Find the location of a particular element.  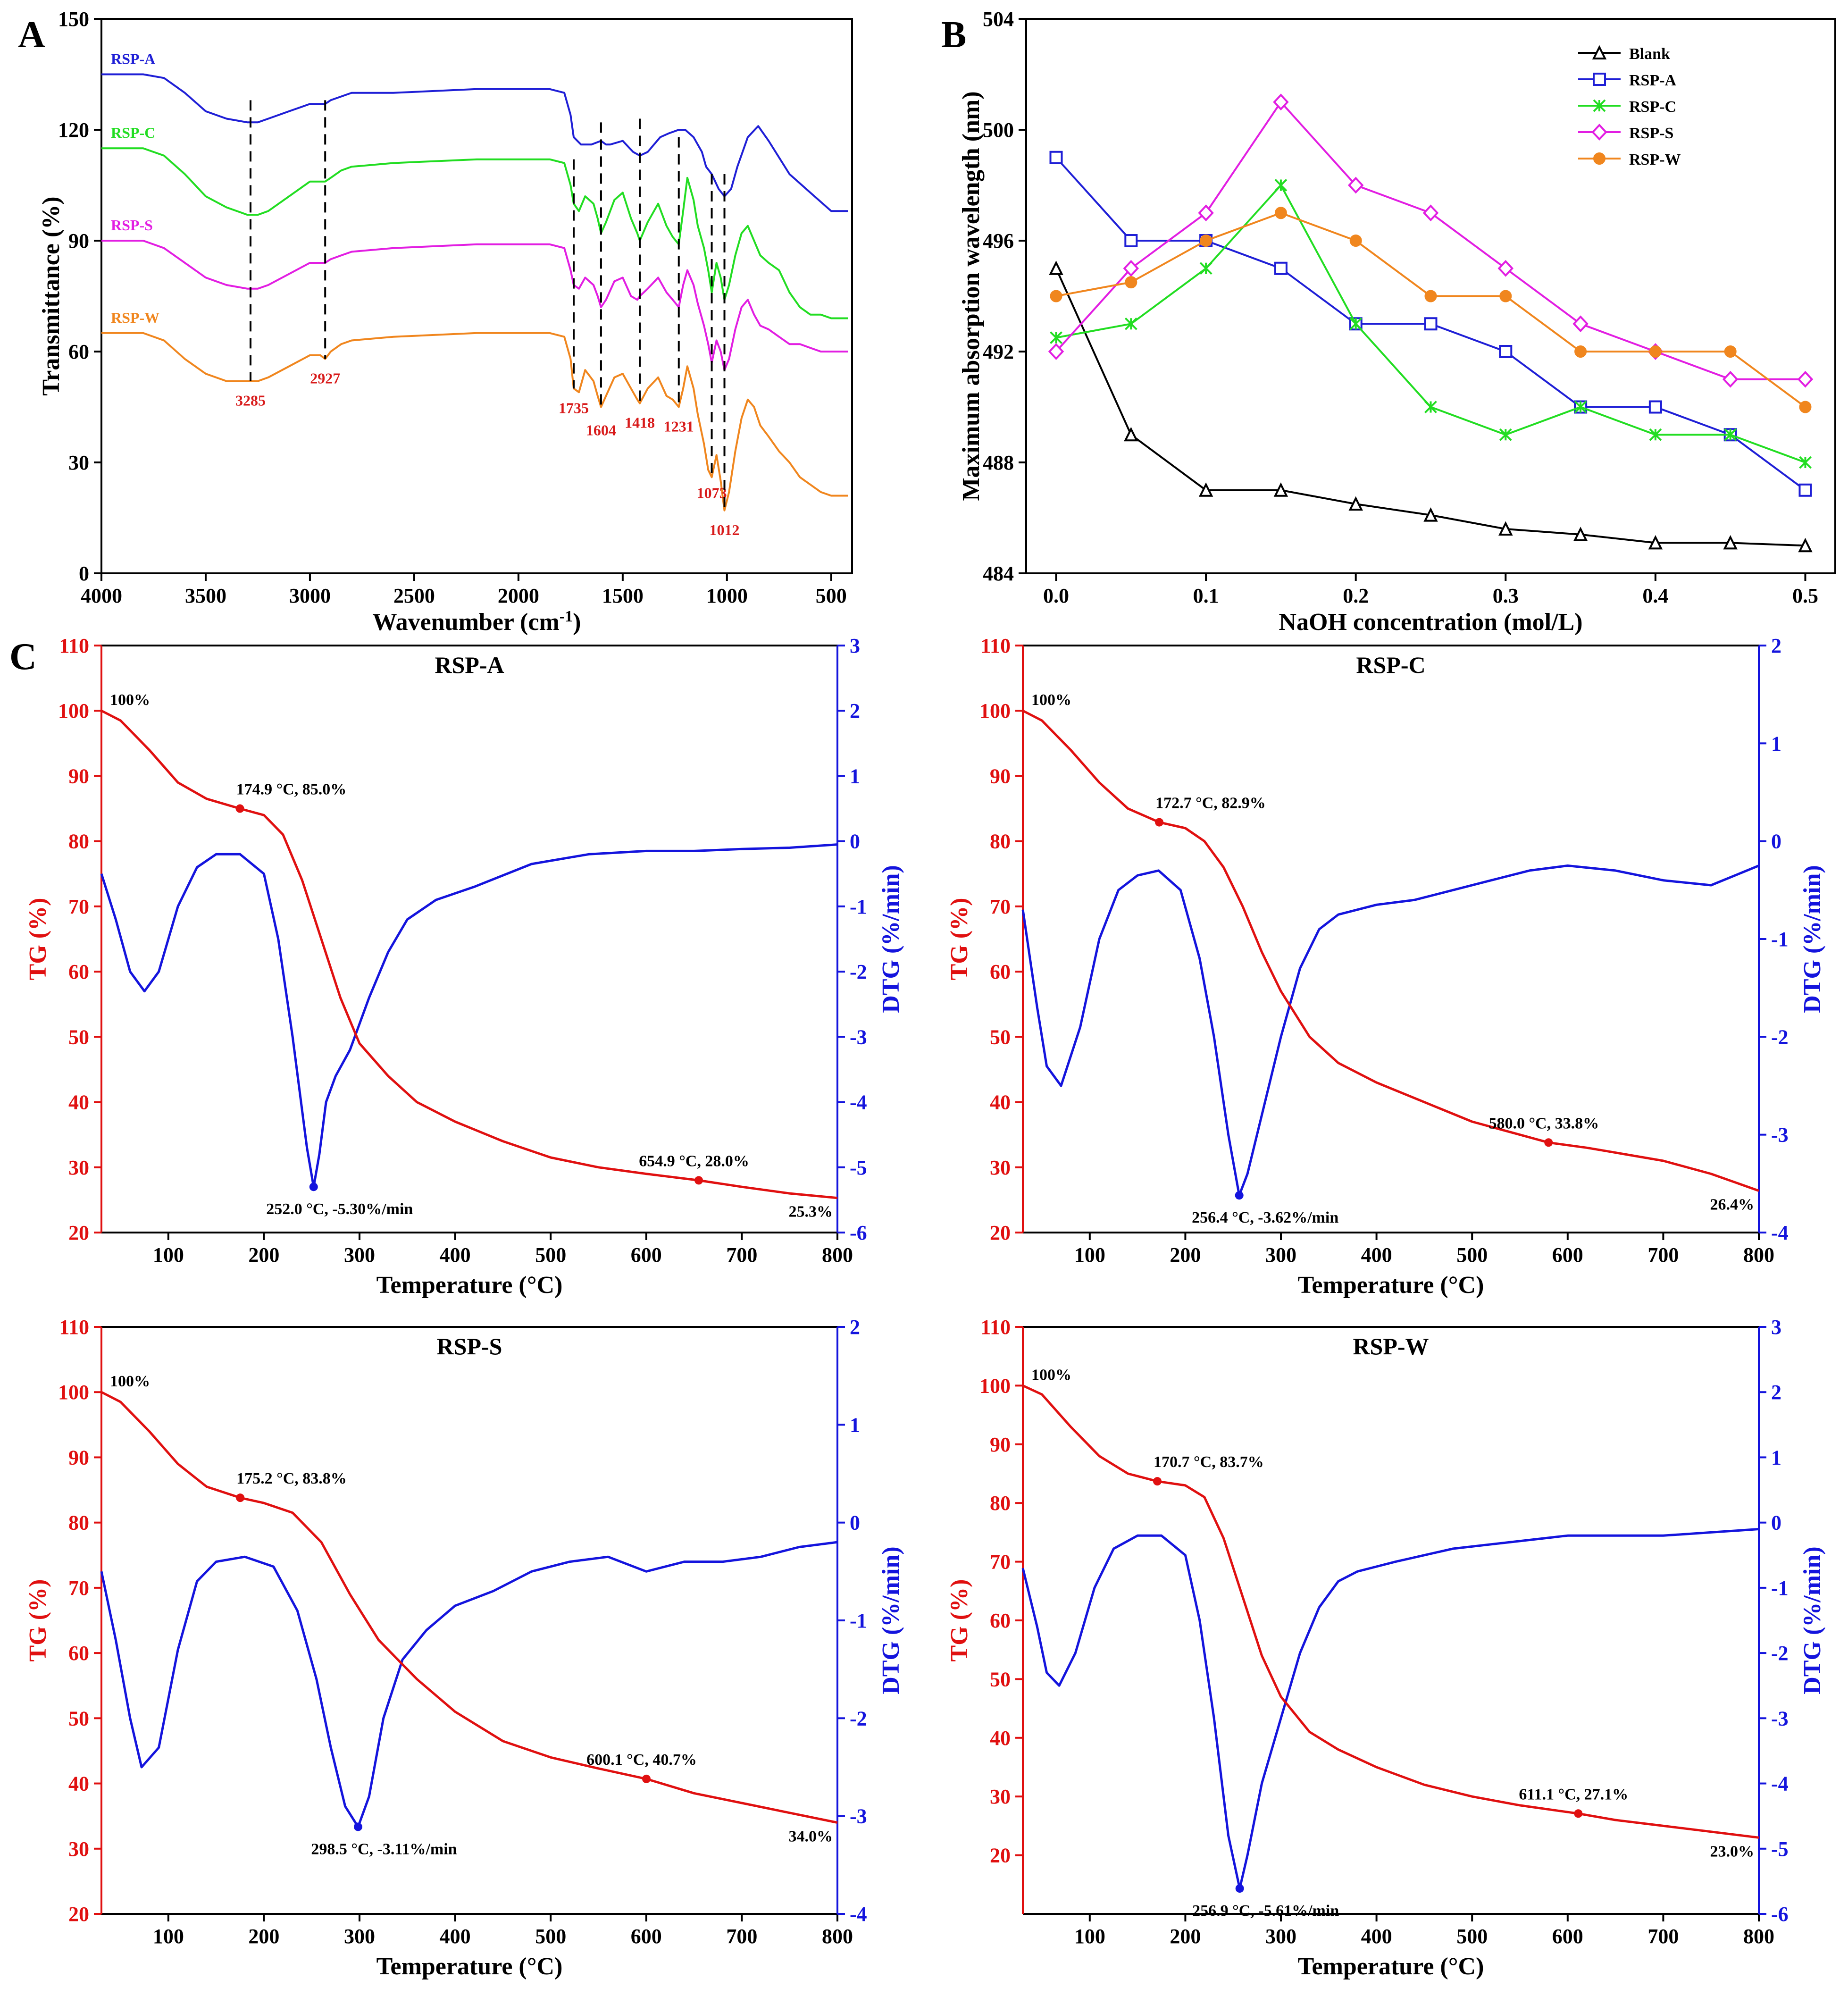

x-tick-label: 0.3 is located at coordinates (1506, 595).